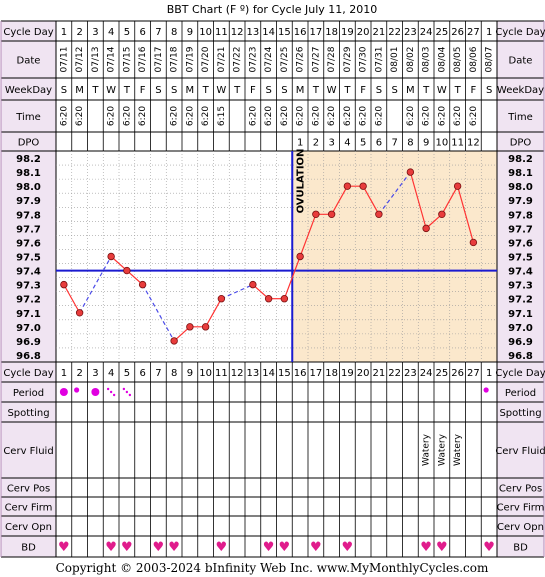 This screenshot has width=545, height=577. Describe the element at coordinates (269, 59) in the screenshot. I see `date-label: 07/24` at that location.